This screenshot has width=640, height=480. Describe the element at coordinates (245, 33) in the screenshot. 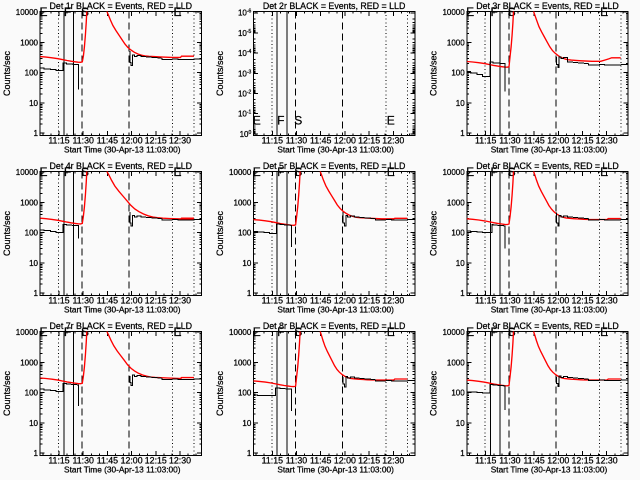

I see `svg-text: 10⁻⁵` at that location.